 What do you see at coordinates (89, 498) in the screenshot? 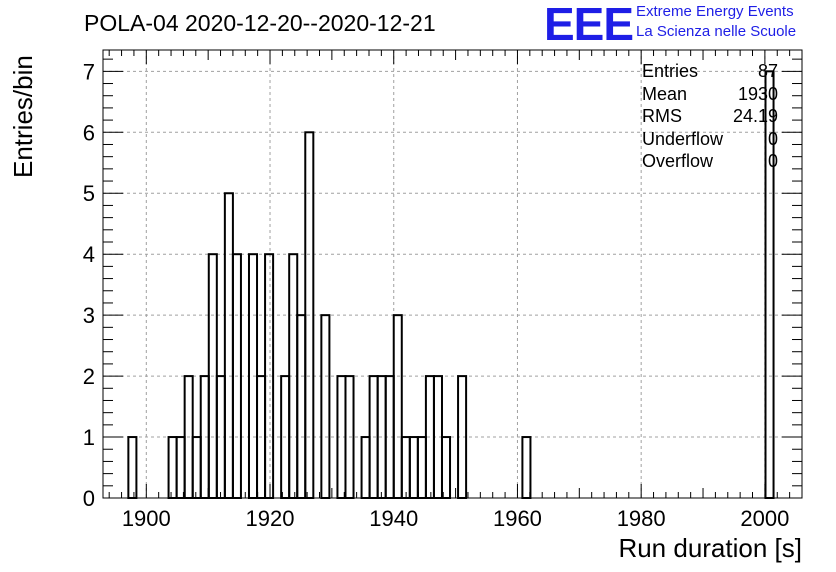
I see `y-tick-label: 0` at bounding box center [89, 498].